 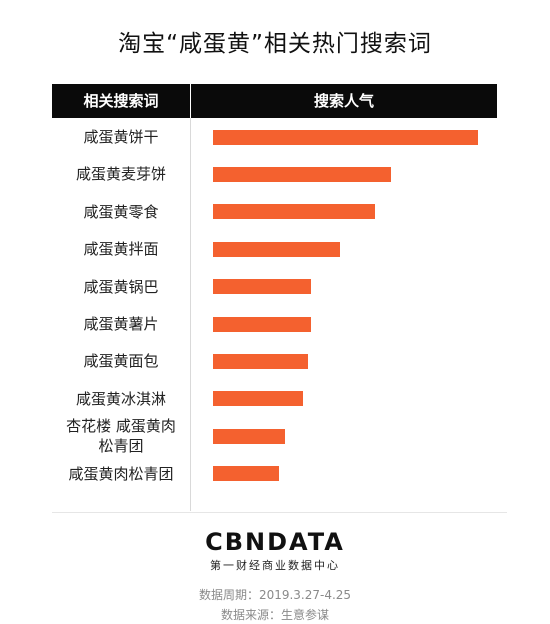 I want to click on category-label-line: 咸蛋黄拌面, so click(x=121, y=249).